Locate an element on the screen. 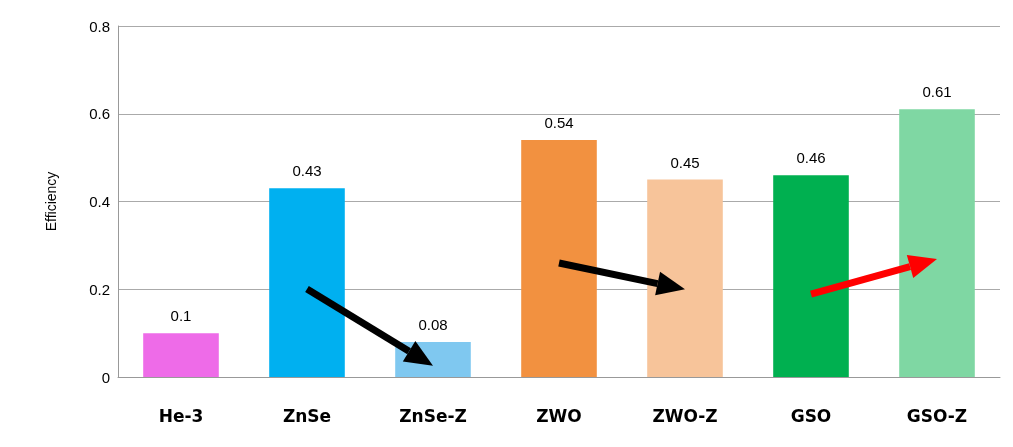 This screenshot has height=447, width=1013. y-tick-label: 0.6 is located at coordinates (99, 114).